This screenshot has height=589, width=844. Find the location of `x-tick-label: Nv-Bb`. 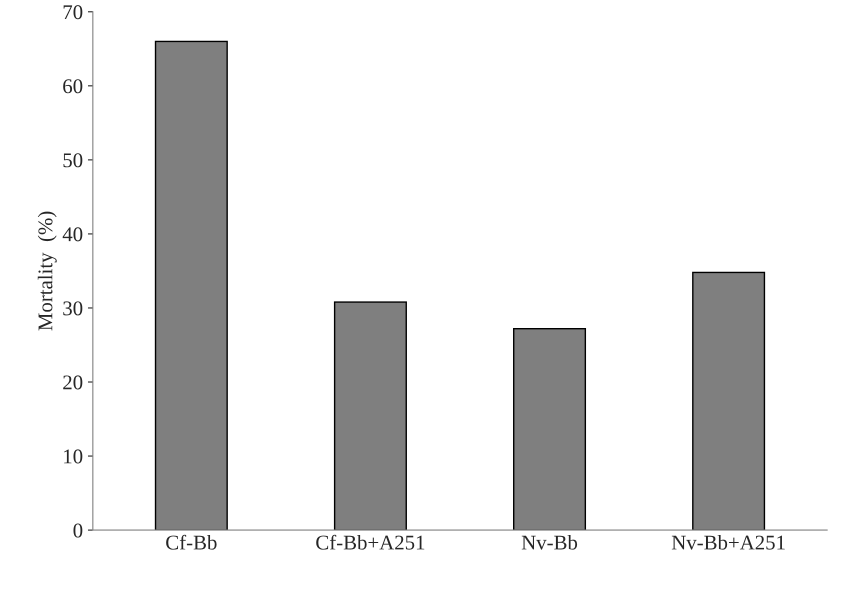

x-tick-label: Nv-Bb is located at coordinates (550, 542).